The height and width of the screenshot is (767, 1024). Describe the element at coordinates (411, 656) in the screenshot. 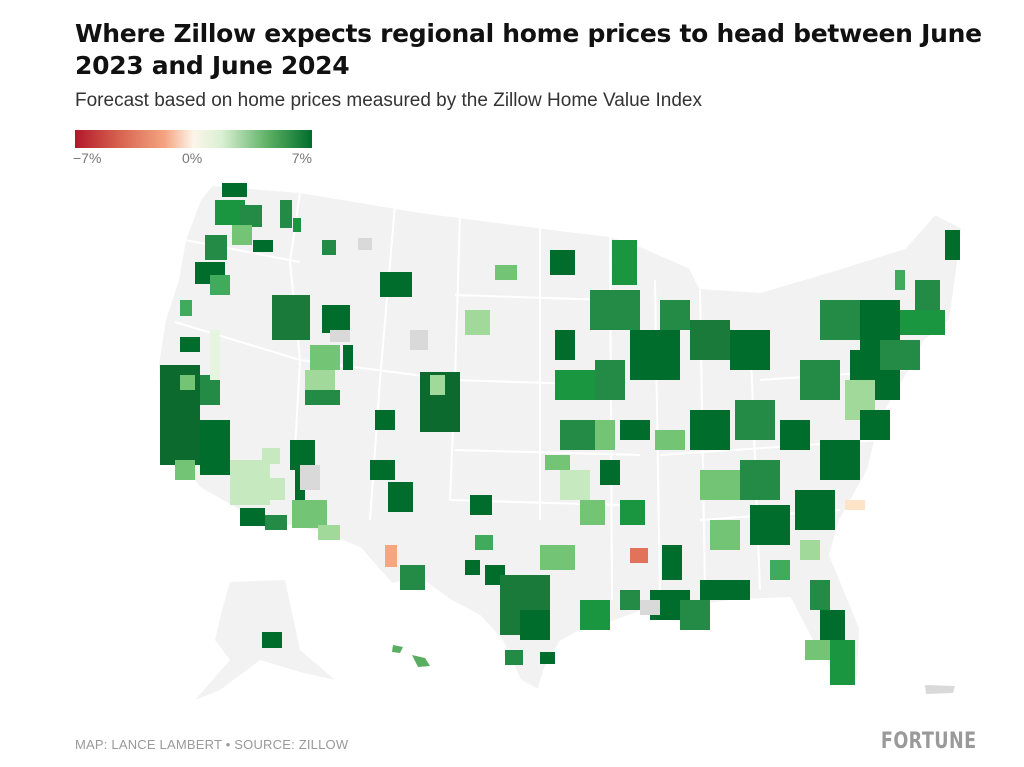

I see `hawaii-shape` at that location.